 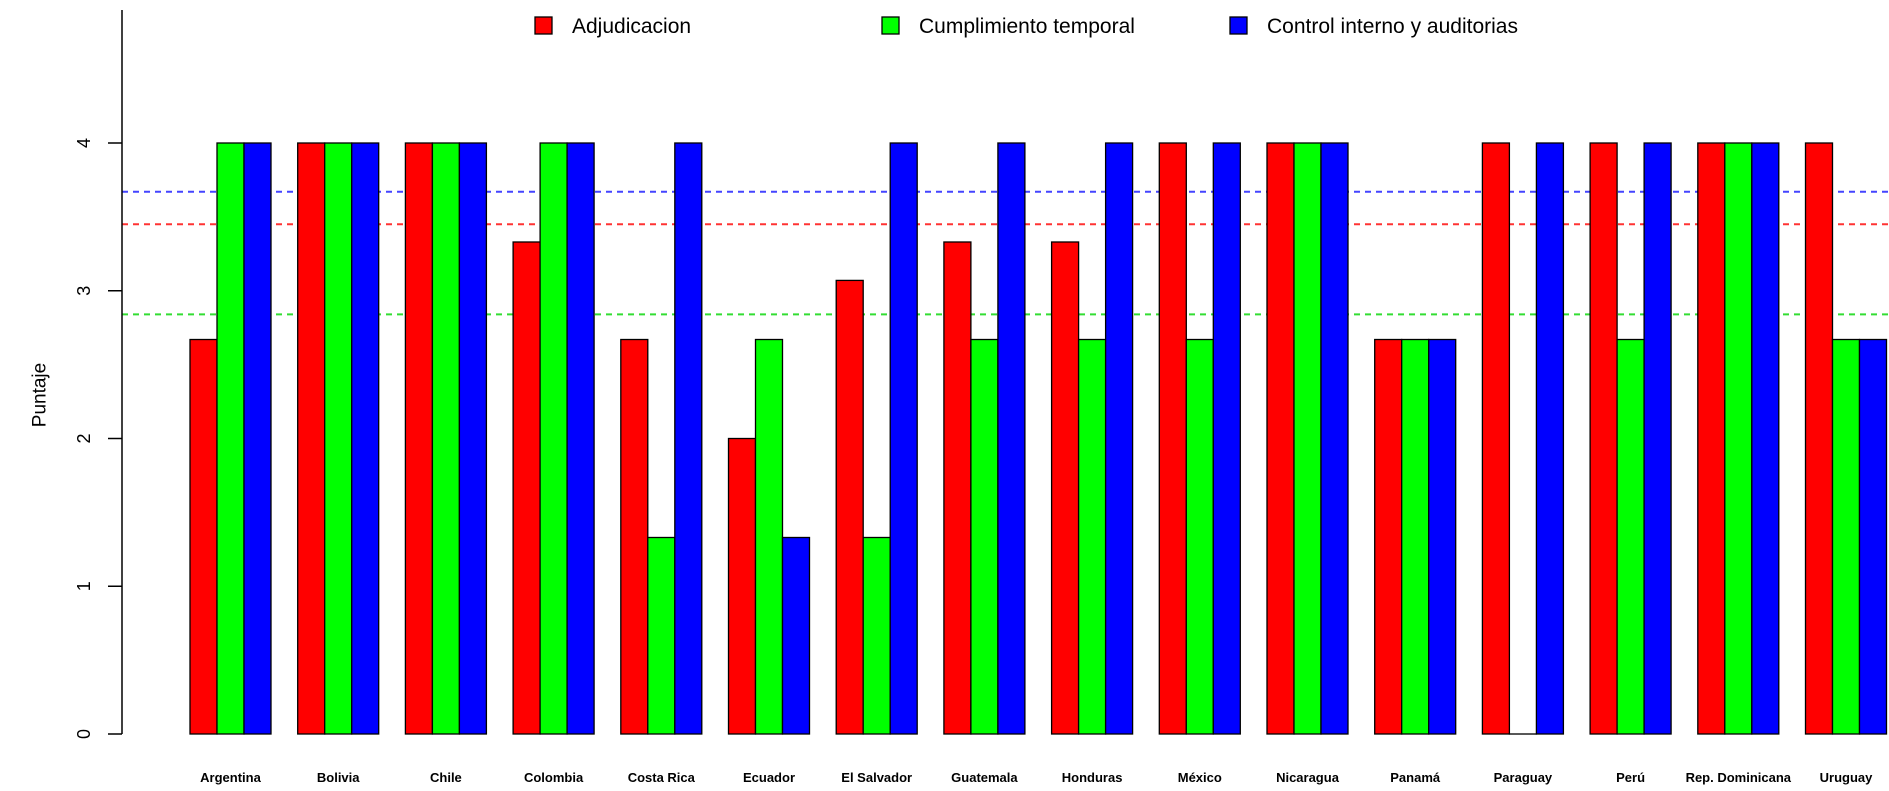 What do you see at coordinates (1388, 536) in the screenshot?
I see `bar-panama-adjudicacion` at bounding box center [1388, 536].